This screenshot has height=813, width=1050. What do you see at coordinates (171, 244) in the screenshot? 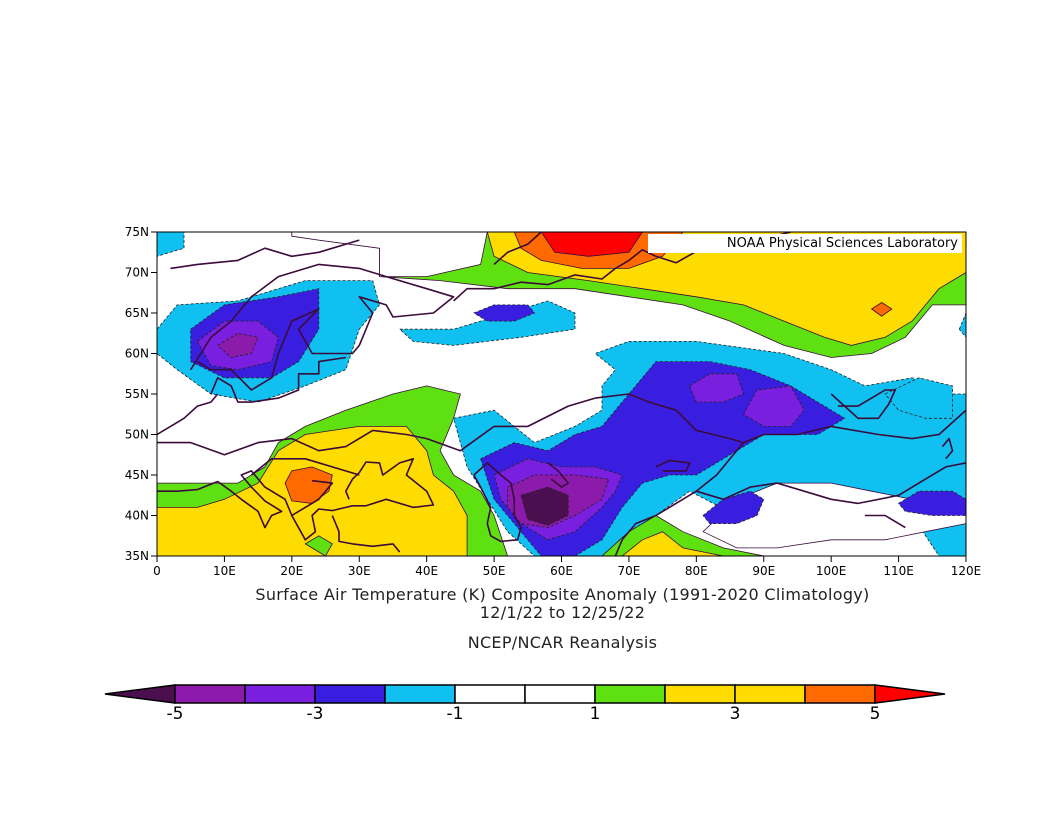
I see `anomaly-region-north-atlantic-cold` at bounding box center [171, 244].